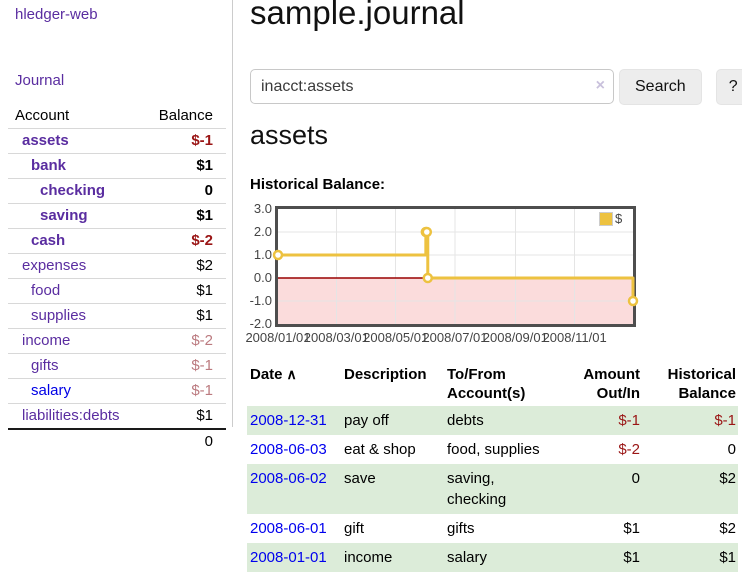 This screenshot has height=582, width=742. What do you see at coordinates (600, 85) in the screenshot?
I see `clear-search-icon: ×` at bounding box center [600, 85].